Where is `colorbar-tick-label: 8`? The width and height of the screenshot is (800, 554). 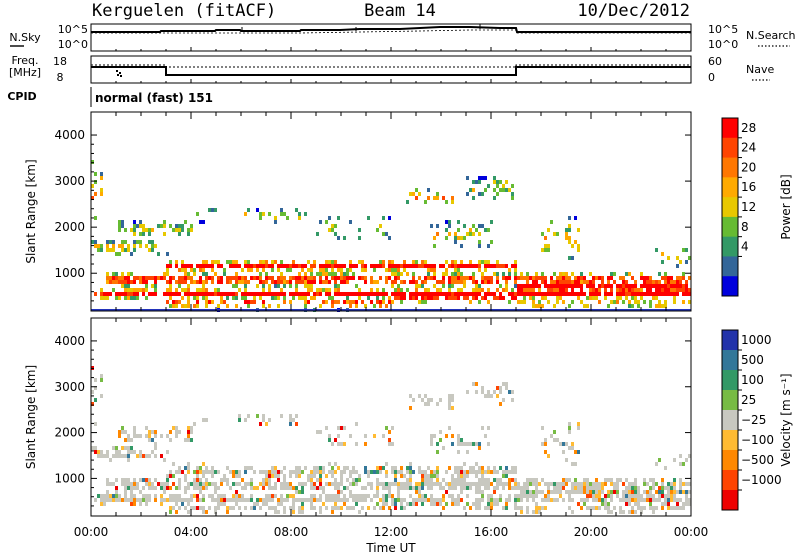
colorbar-tick-label: 8 is located at coordinates (745, 227).